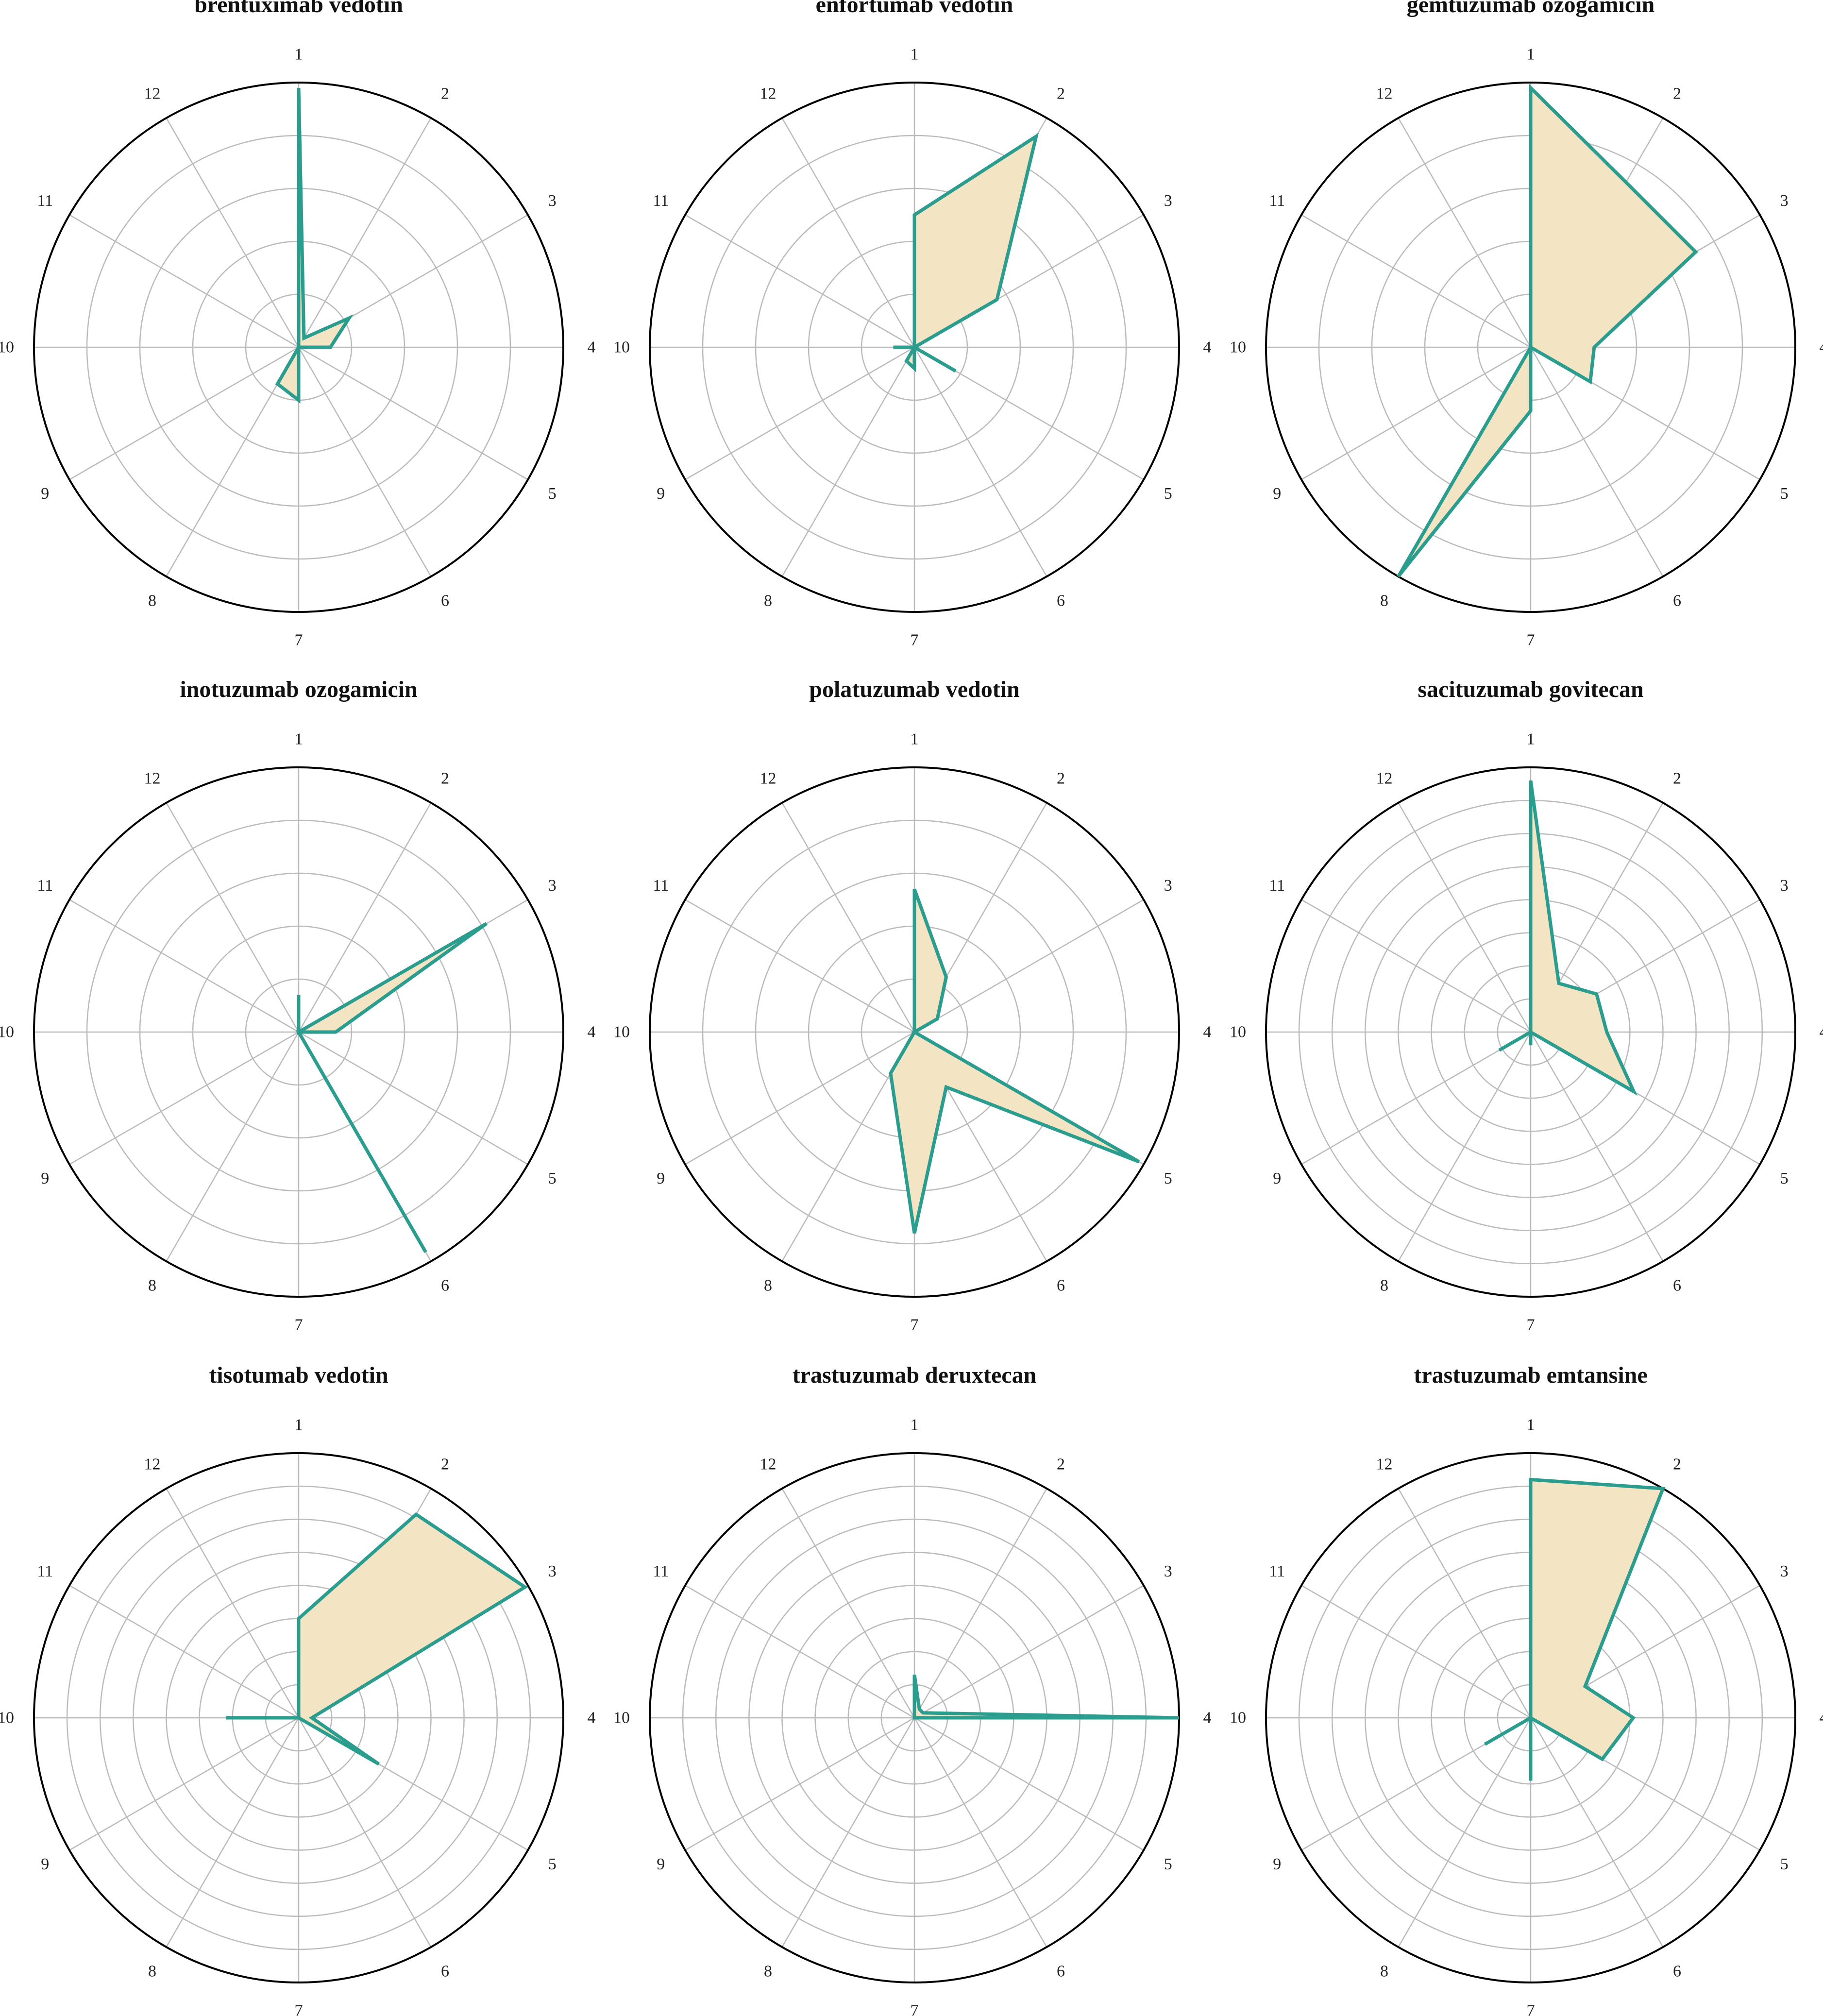  I want to click on spoke-label: 12, so click(152, 778).